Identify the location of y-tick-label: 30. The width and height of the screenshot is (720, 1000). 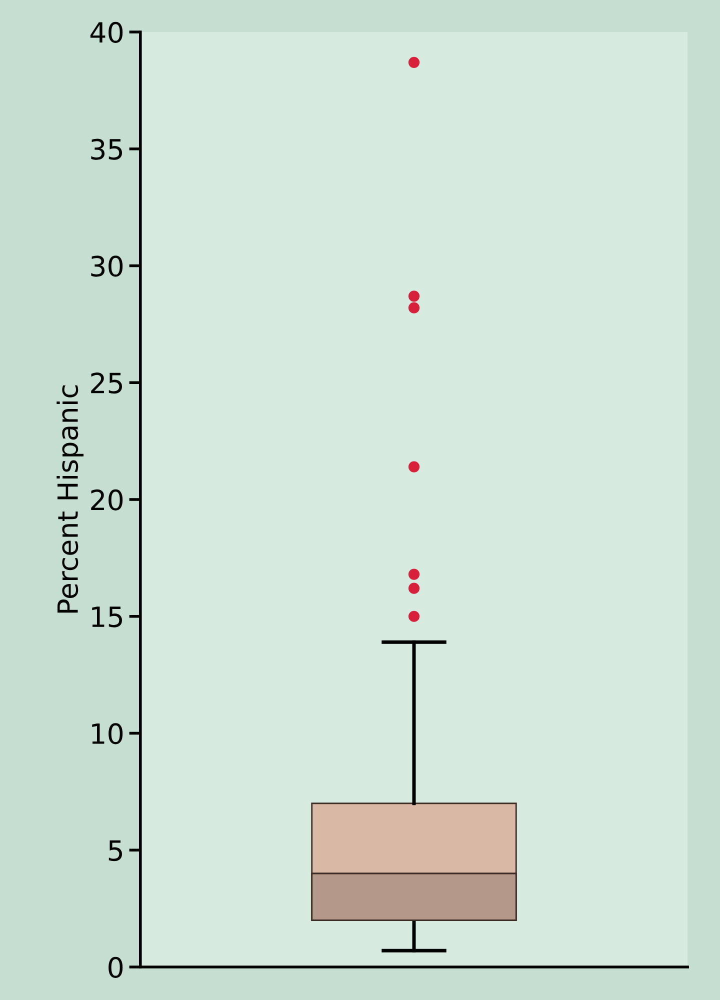
(107, 266).